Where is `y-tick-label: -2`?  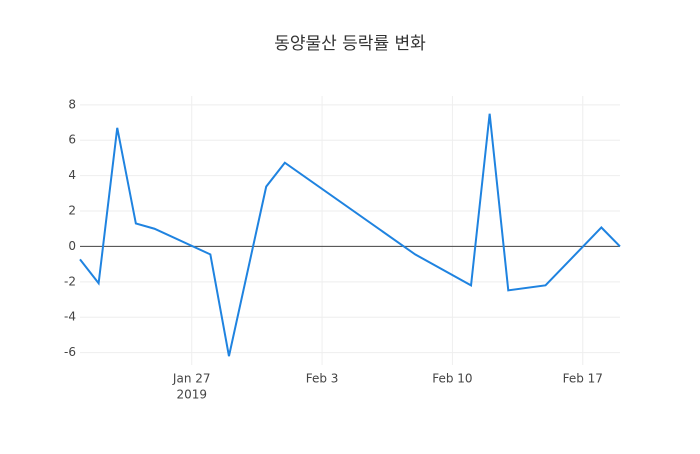
y-tick-label: -2 is located at coordinates (70, 281).